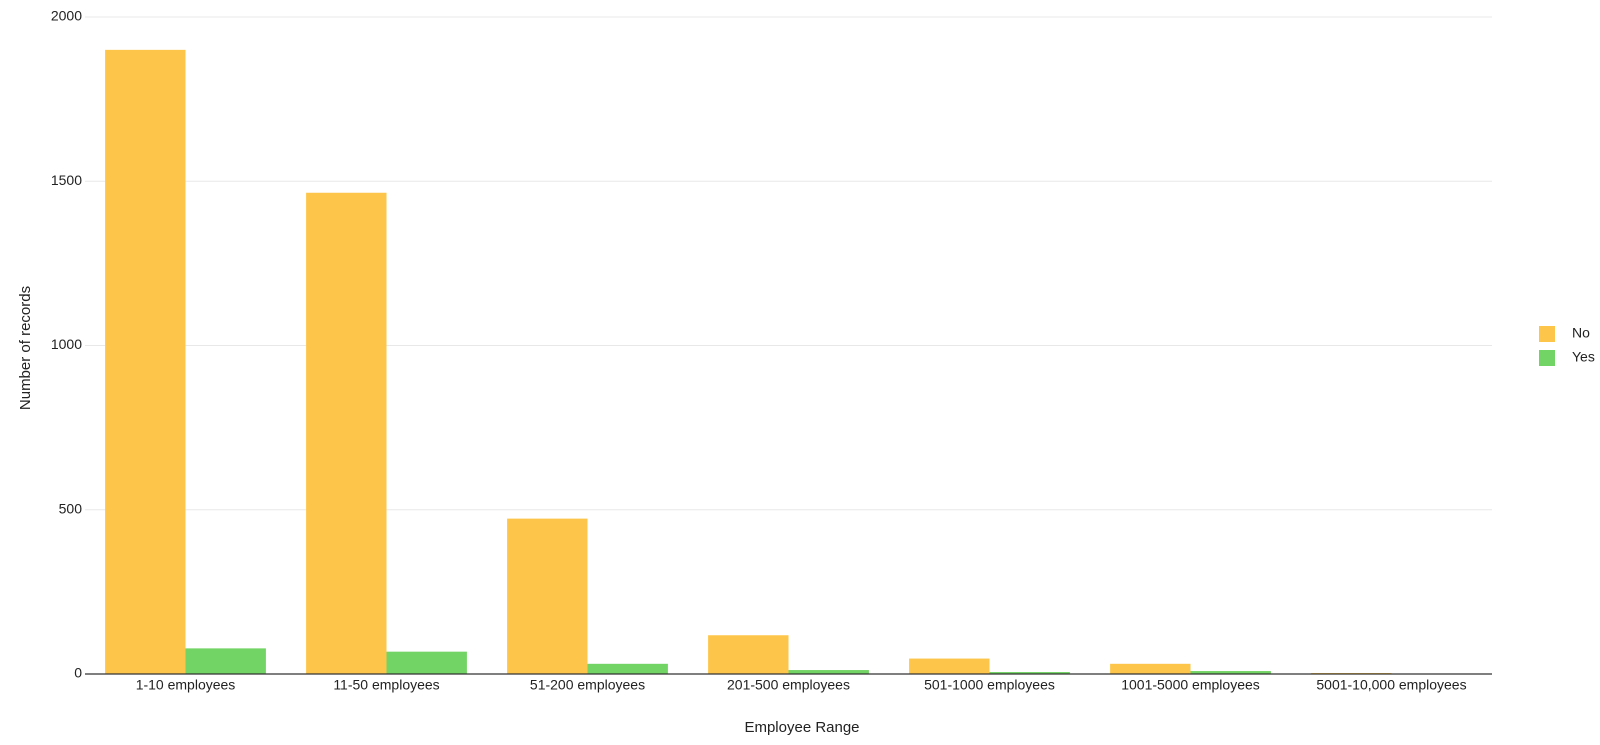 This screenshot has height=745, width=1600. Describe the element at coordinates (78, 673) in the screenshot. I see `y-tick-label: 0` at that location.